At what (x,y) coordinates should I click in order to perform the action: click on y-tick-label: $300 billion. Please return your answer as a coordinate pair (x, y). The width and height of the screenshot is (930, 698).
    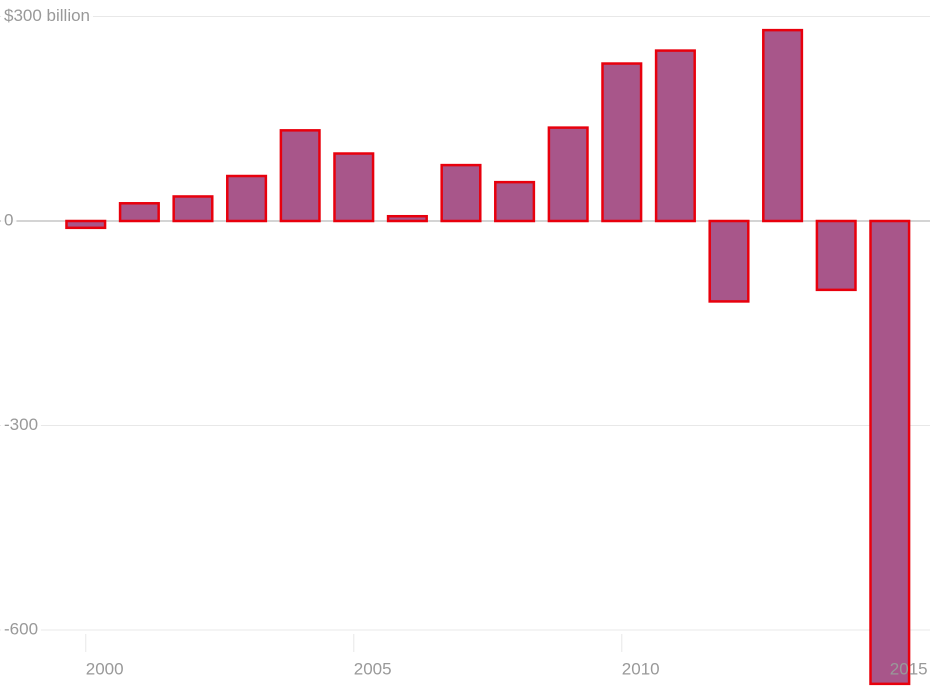
    Looking at the image, I should click on (47, 15).